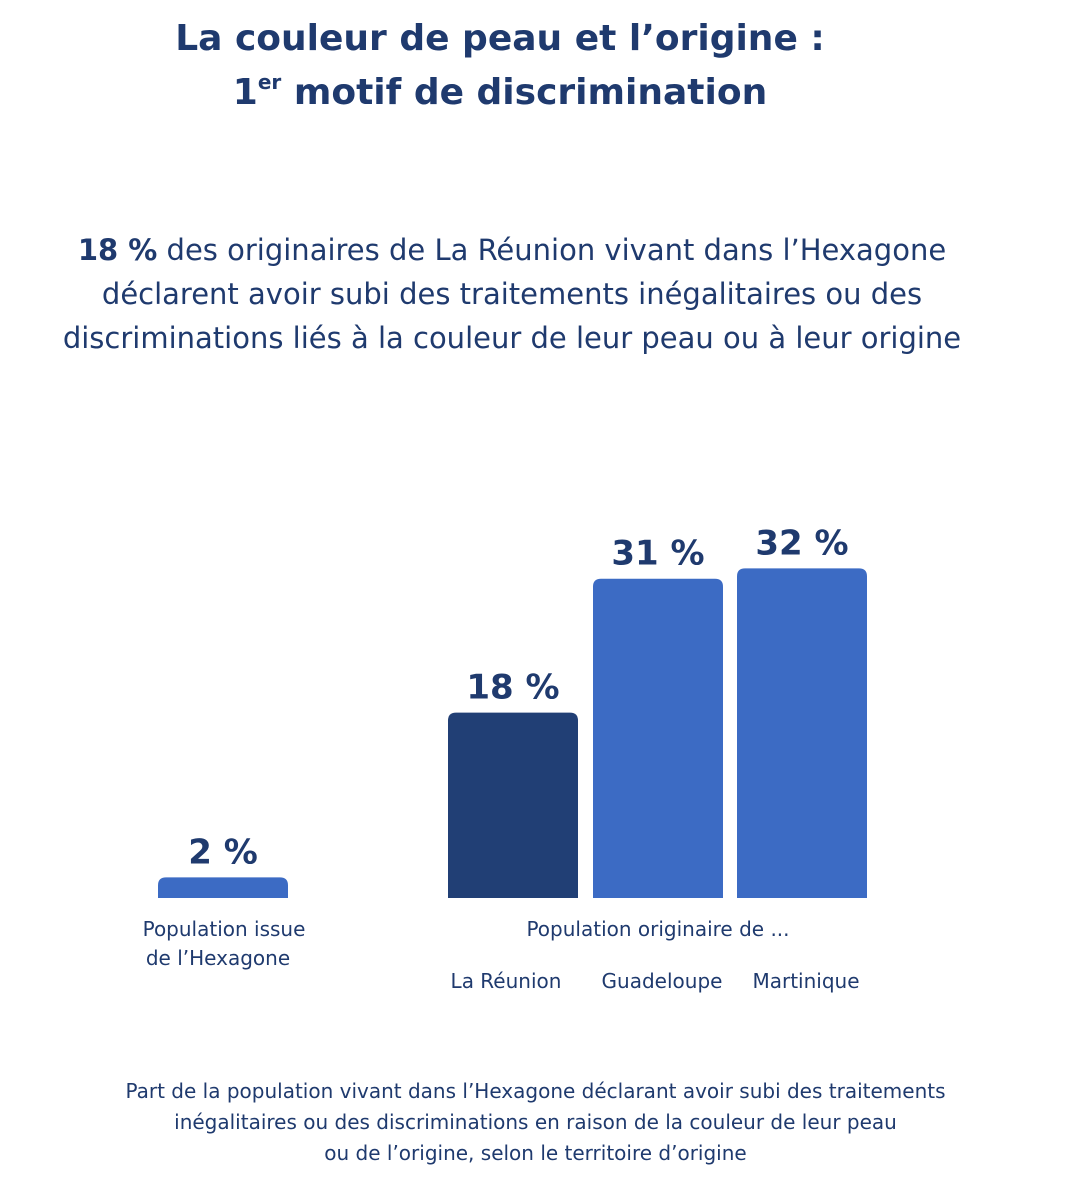 The height and width of the screenshot is (1200, 1091). Describe the element at coordinates (662, 981) in the screenshot. I see `category-label-guadeloupe: Guadeloupe` at that location.